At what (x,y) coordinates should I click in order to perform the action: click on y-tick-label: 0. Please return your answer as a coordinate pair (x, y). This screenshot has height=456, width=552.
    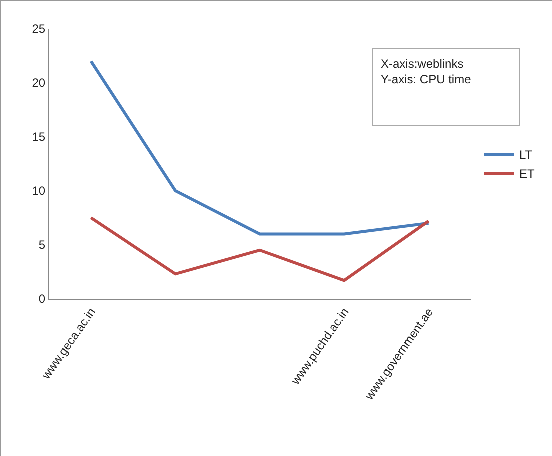
    Looking at the image, I should click on (42, 299).